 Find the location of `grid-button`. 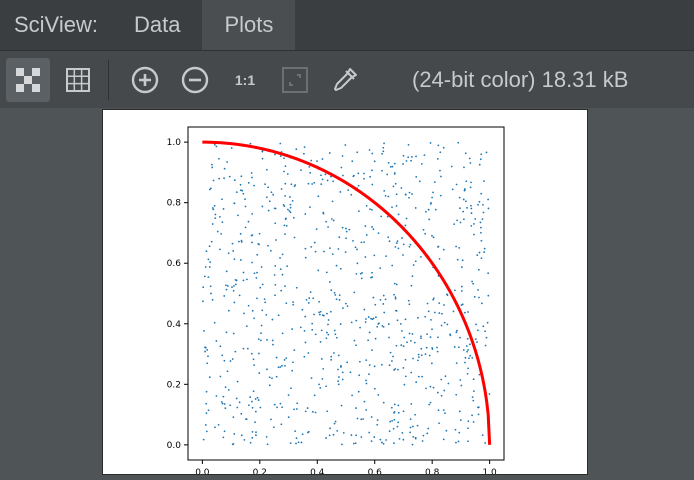

grid-button is located at coordinates (78, 80).